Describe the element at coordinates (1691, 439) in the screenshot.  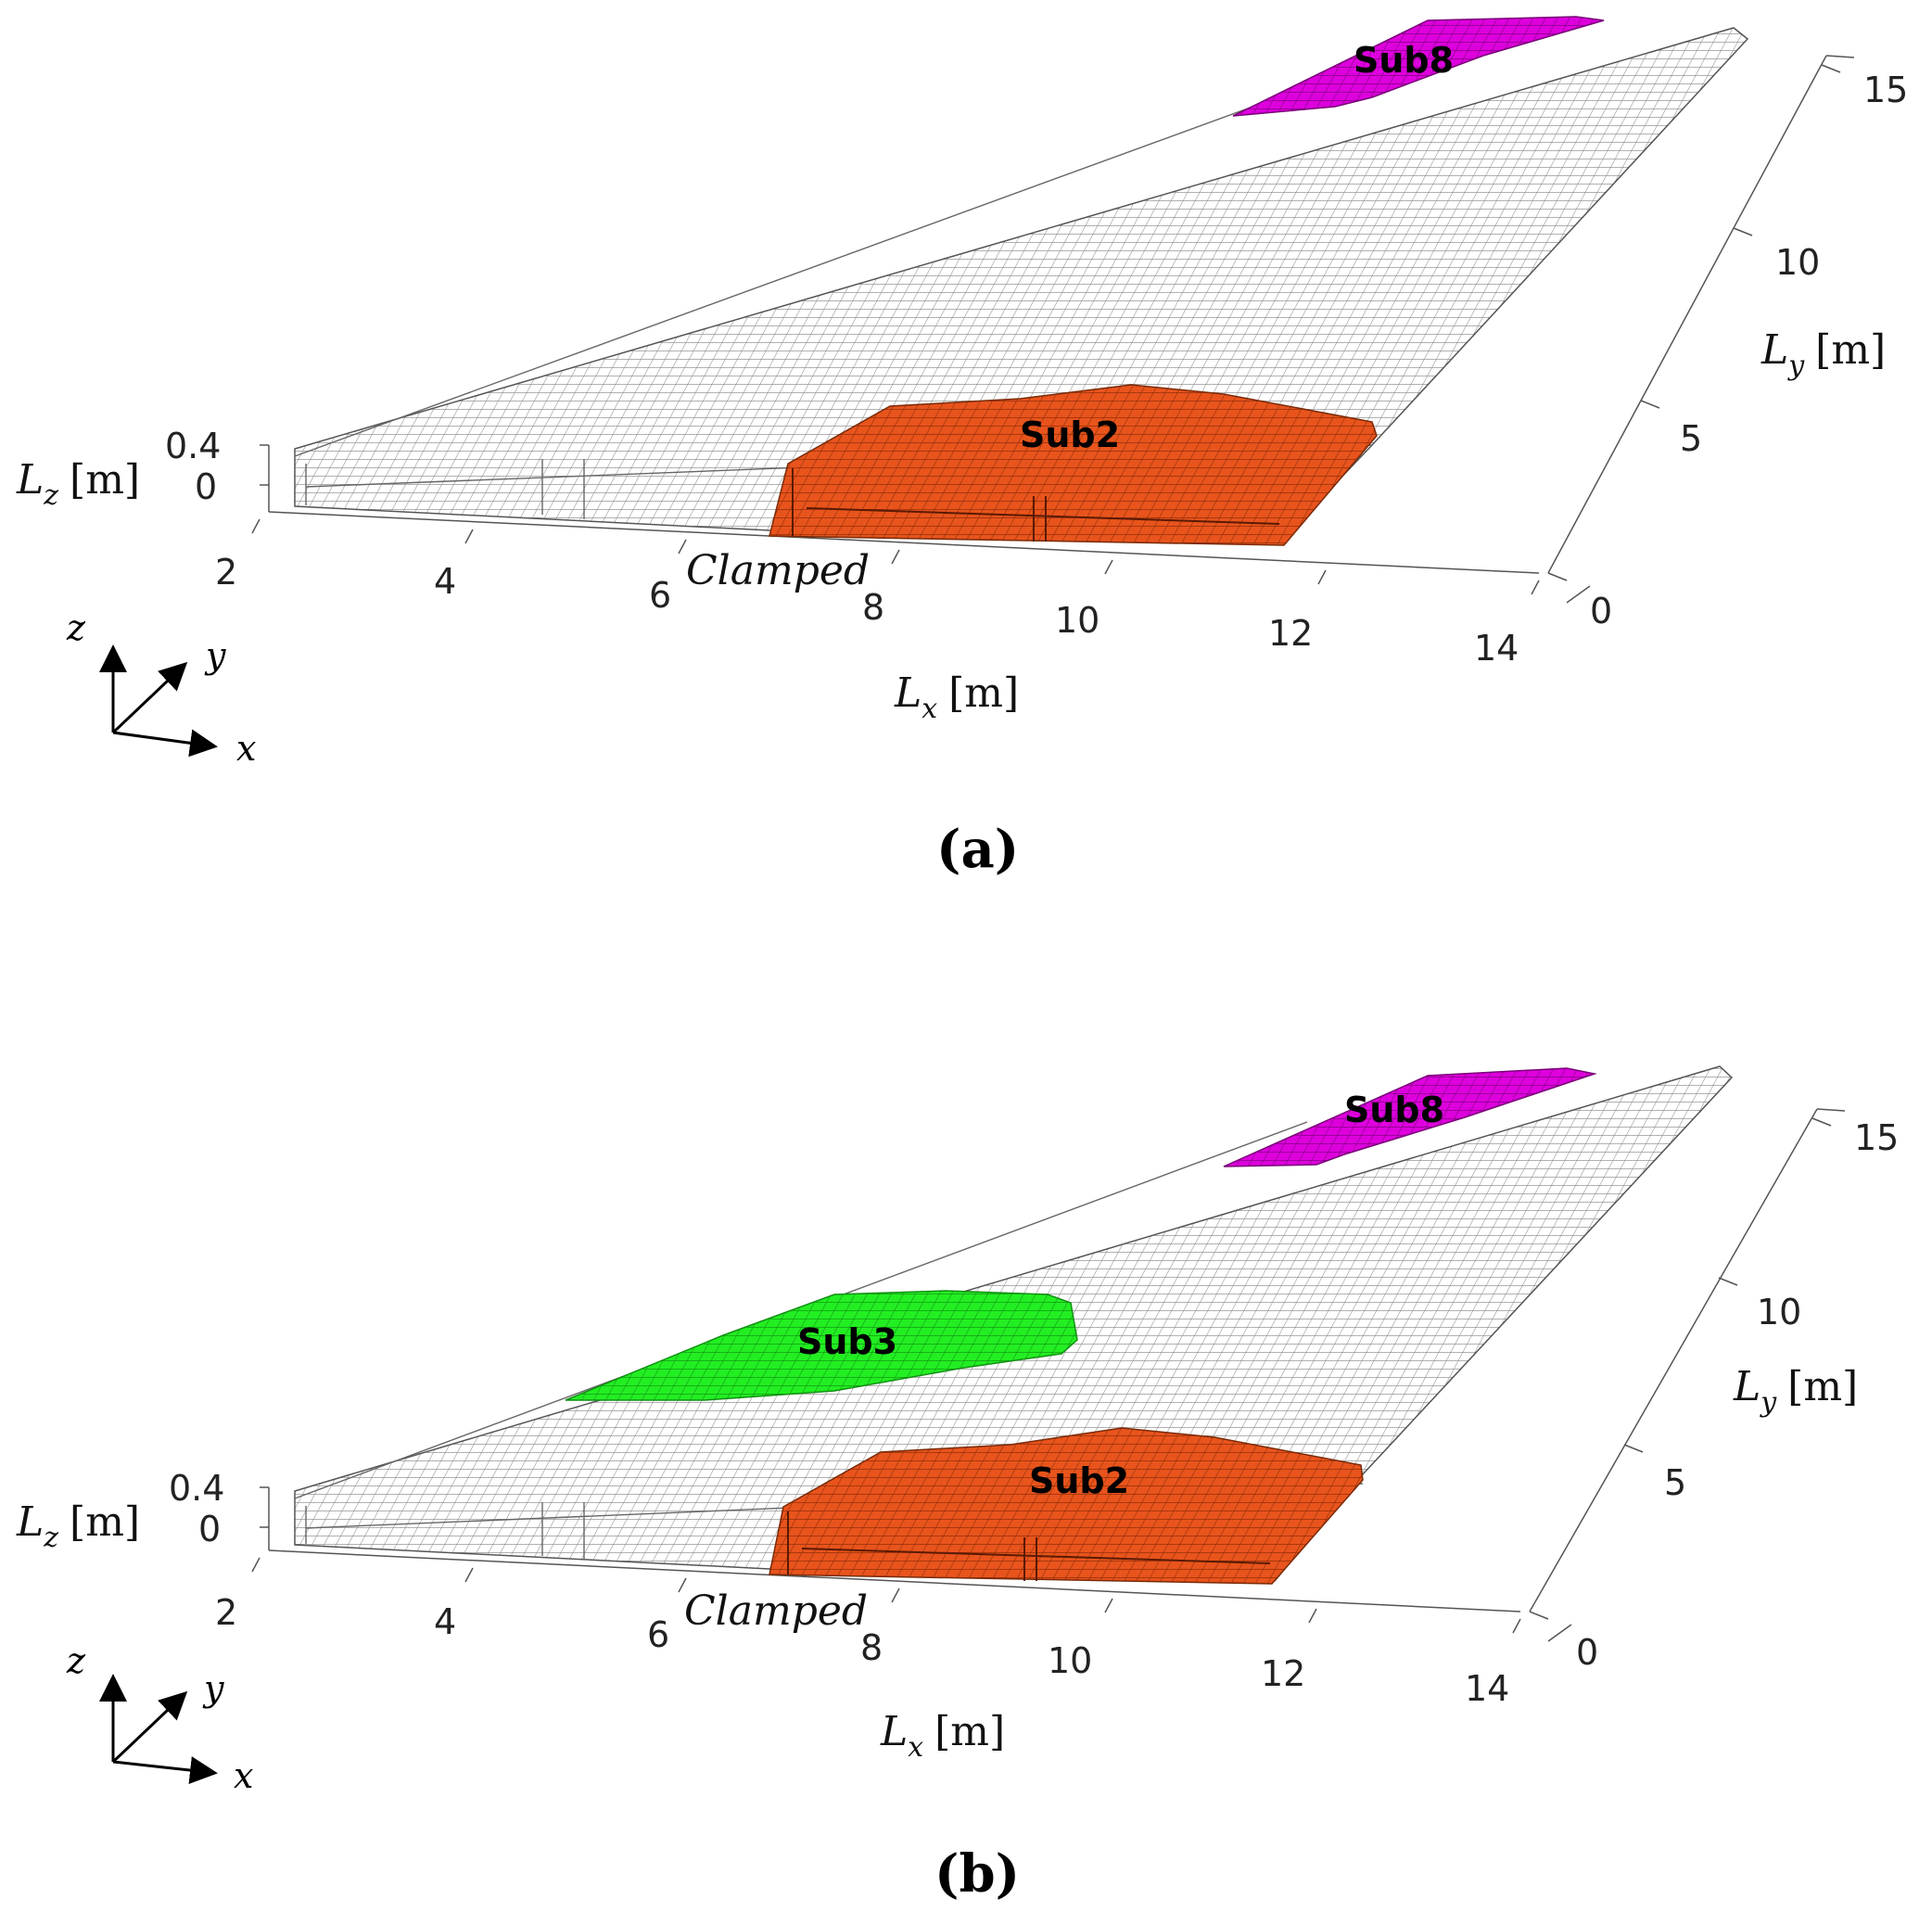
I see `y-tick-a-1: 5` at that location.